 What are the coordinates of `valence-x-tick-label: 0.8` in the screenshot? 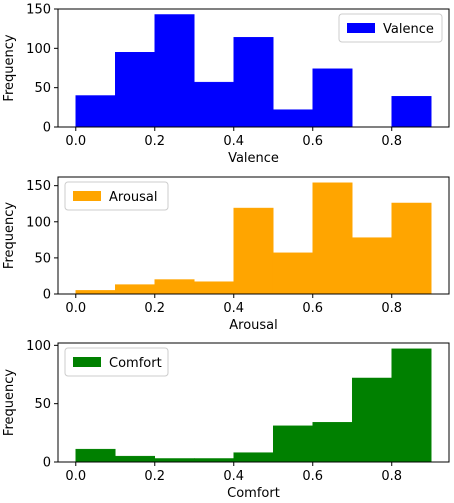 It's located at (391, 141).